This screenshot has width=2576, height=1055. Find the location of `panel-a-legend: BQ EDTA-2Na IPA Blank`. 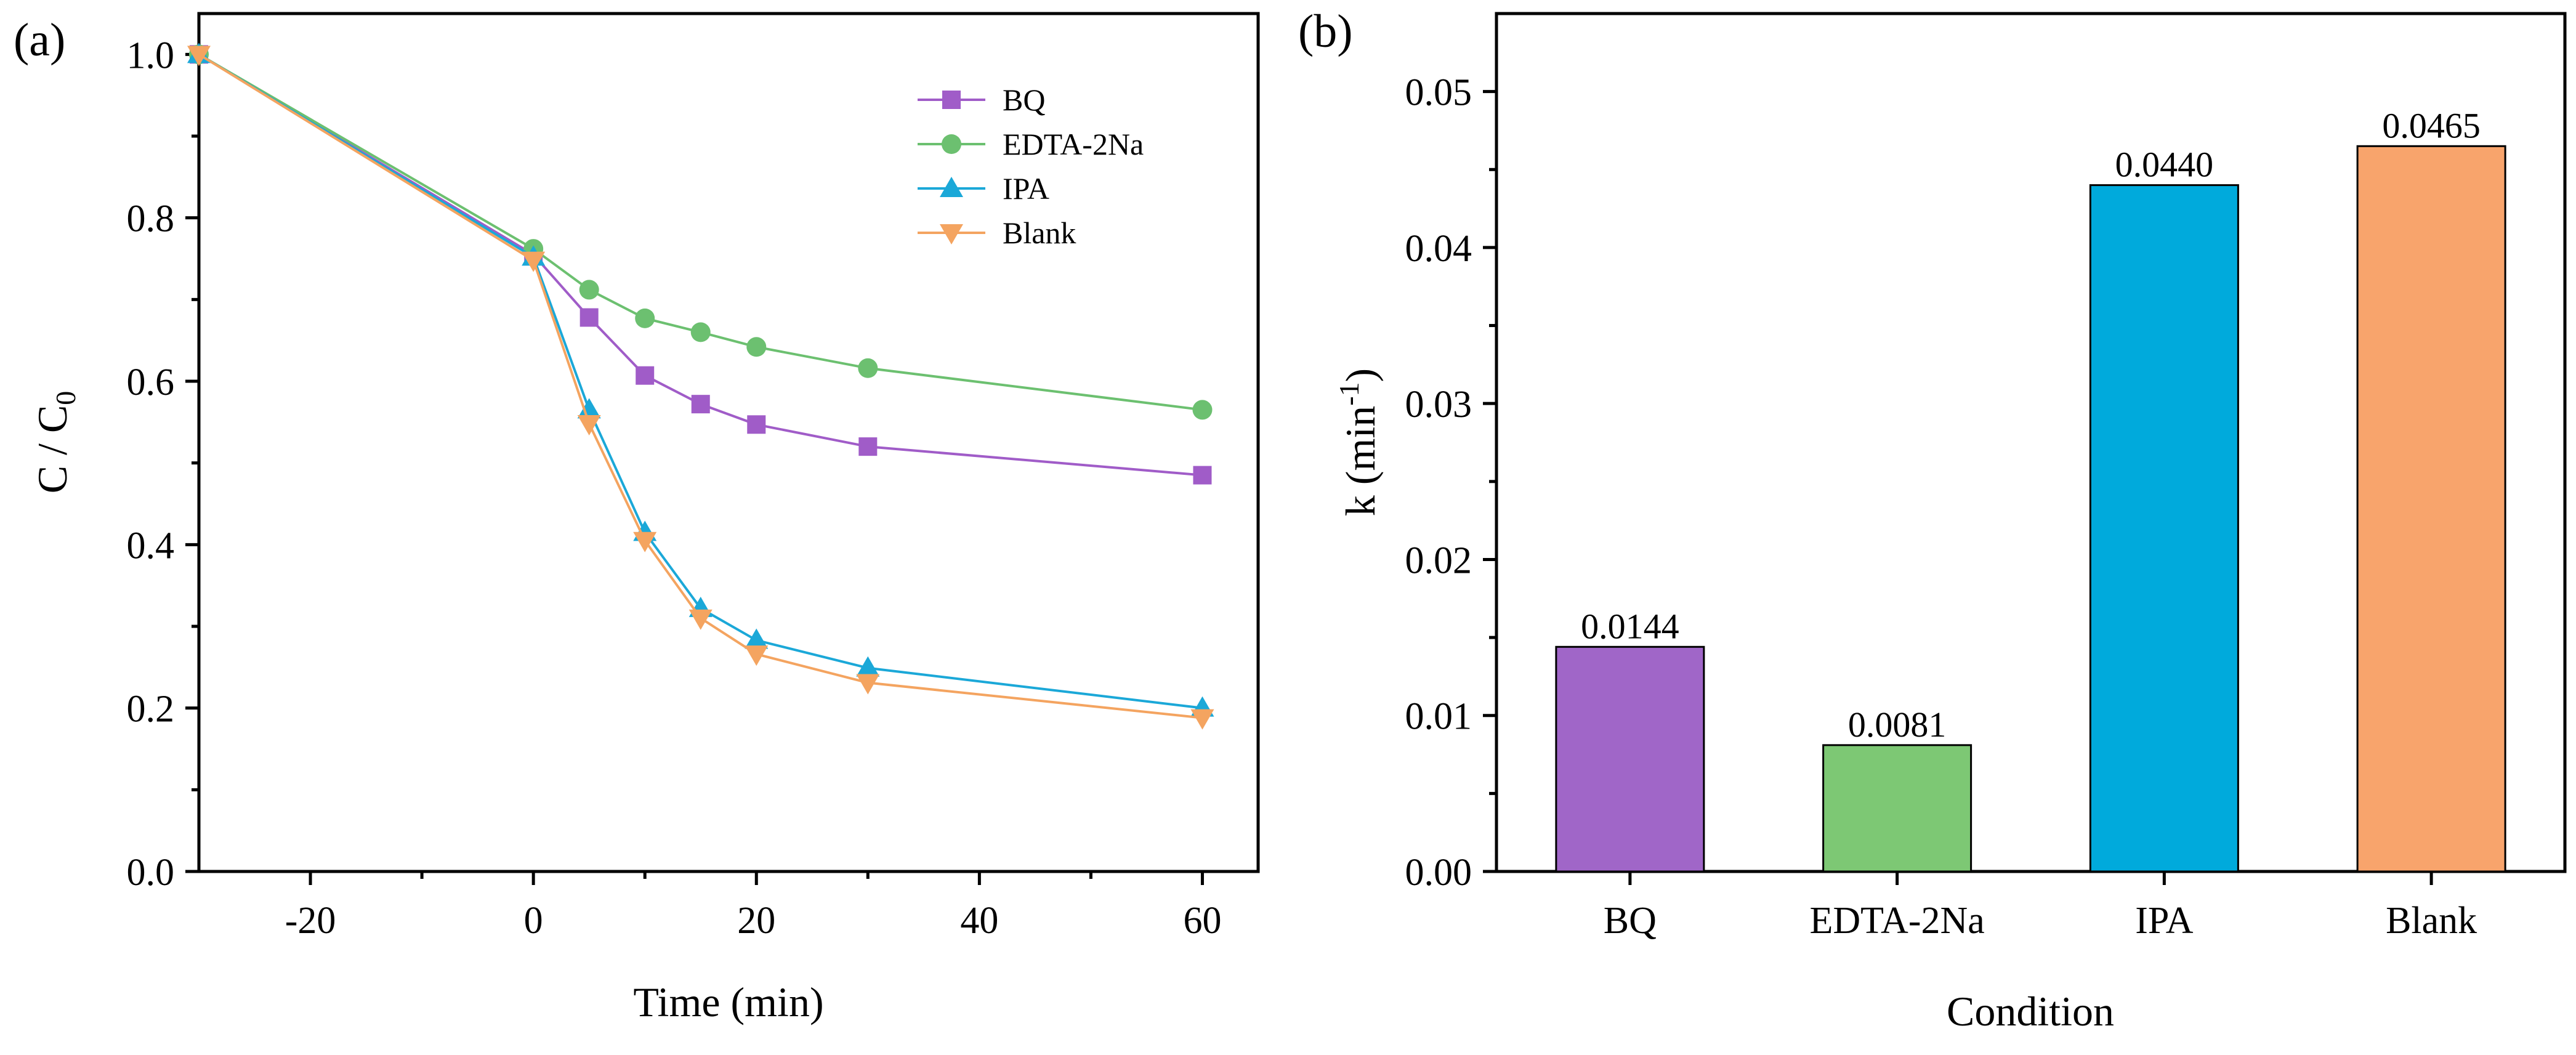

panel-a-legend: BQ EDTA-2Na IPA Blank is located at coordinates (1031, 166).